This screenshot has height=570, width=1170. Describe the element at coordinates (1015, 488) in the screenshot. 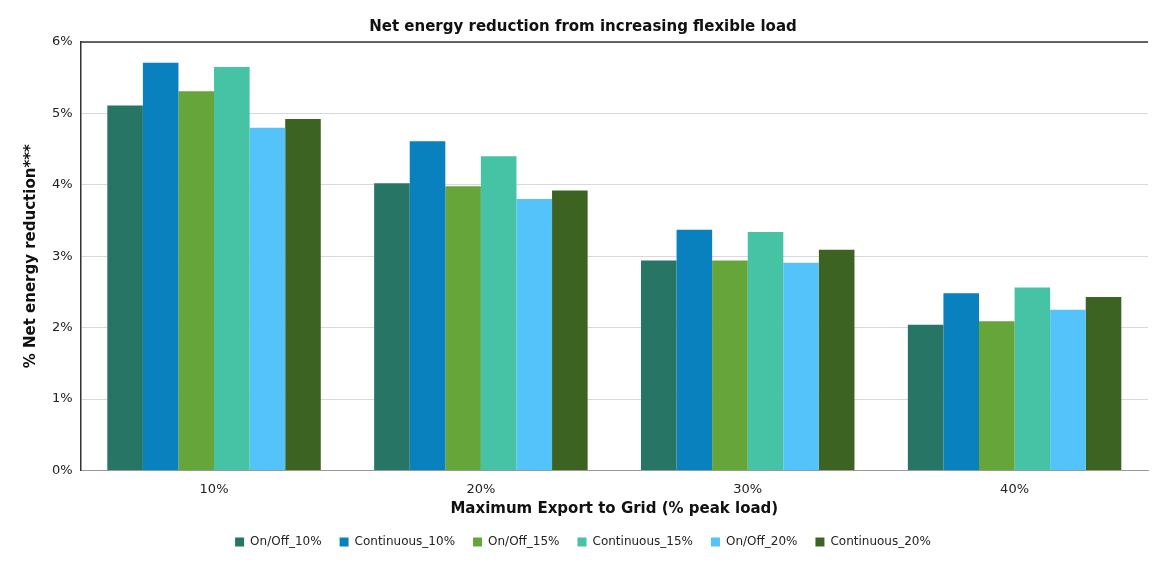

I see `x-tick-label: 40%` at that location.